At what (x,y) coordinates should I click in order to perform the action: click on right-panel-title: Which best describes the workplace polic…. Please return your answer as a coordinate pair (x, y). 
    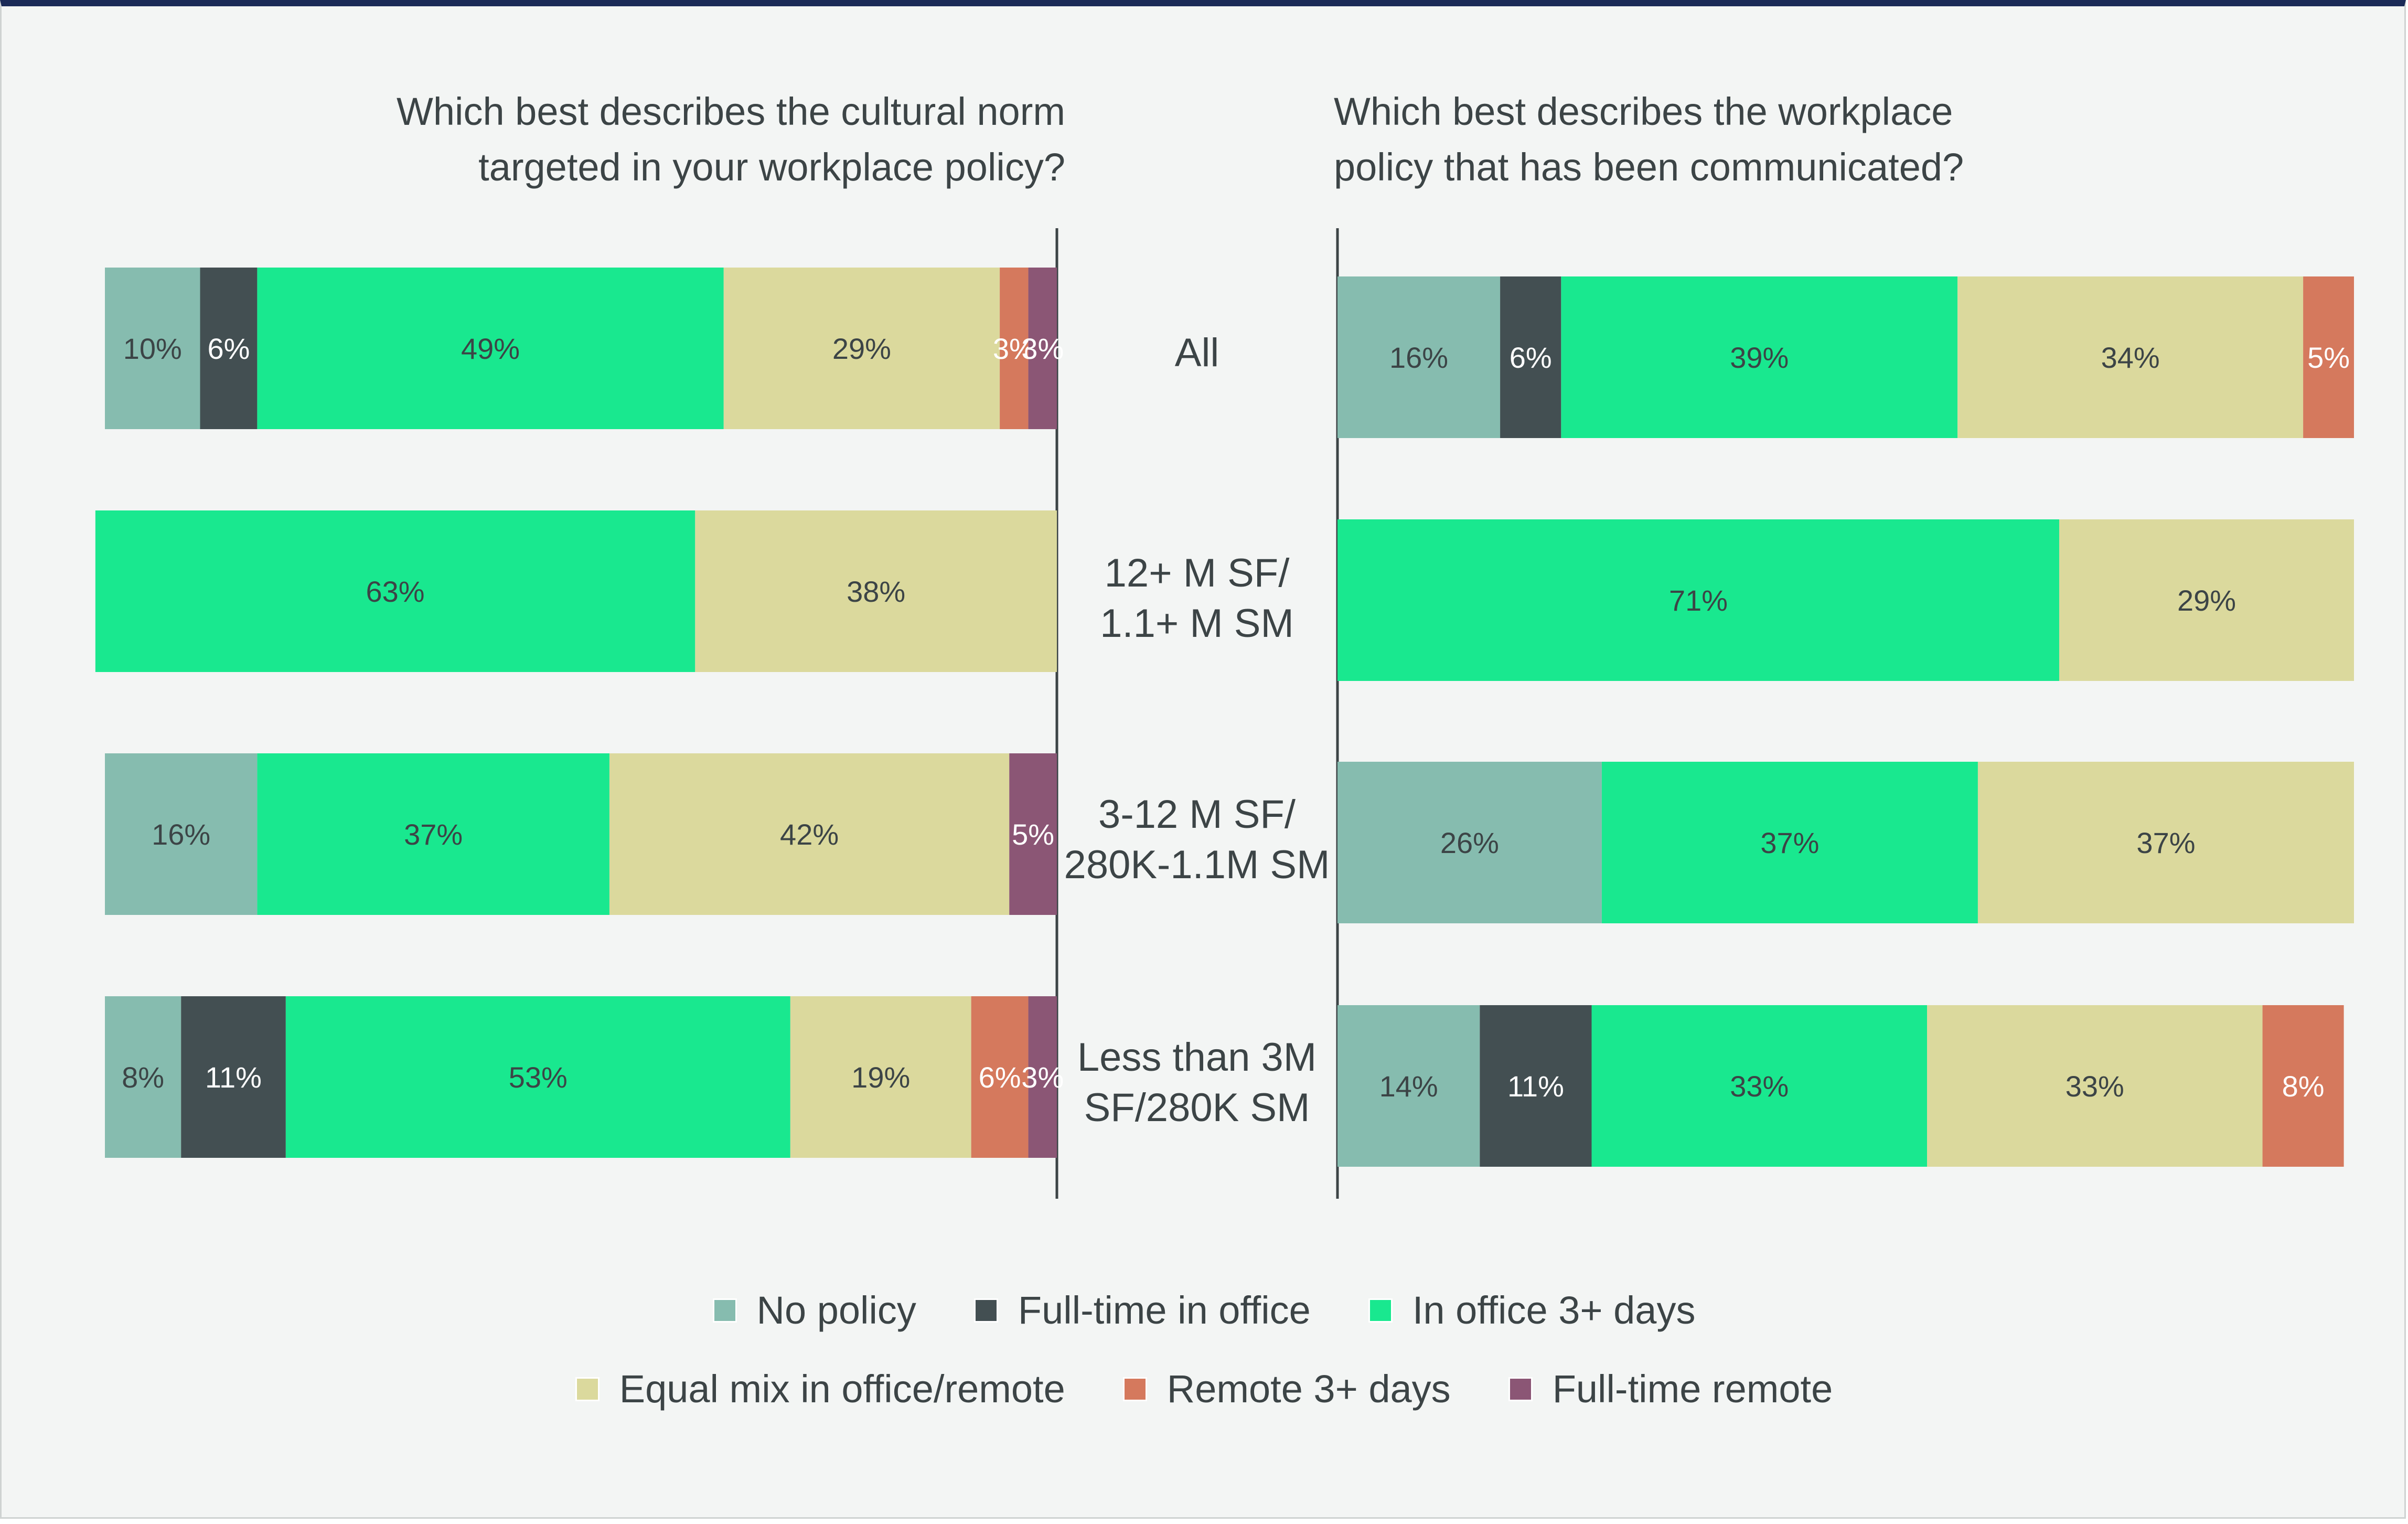
    Looking at the image, I should click on (1649, 139).